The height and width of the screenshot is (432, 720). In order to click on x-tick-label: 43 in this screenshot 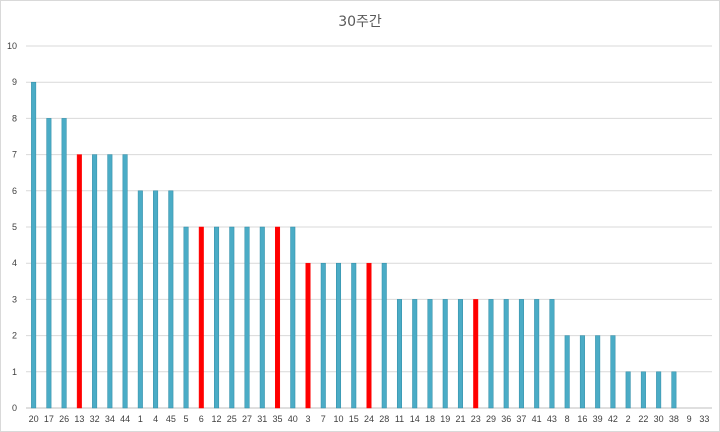, I will do `click(552, 419)`.